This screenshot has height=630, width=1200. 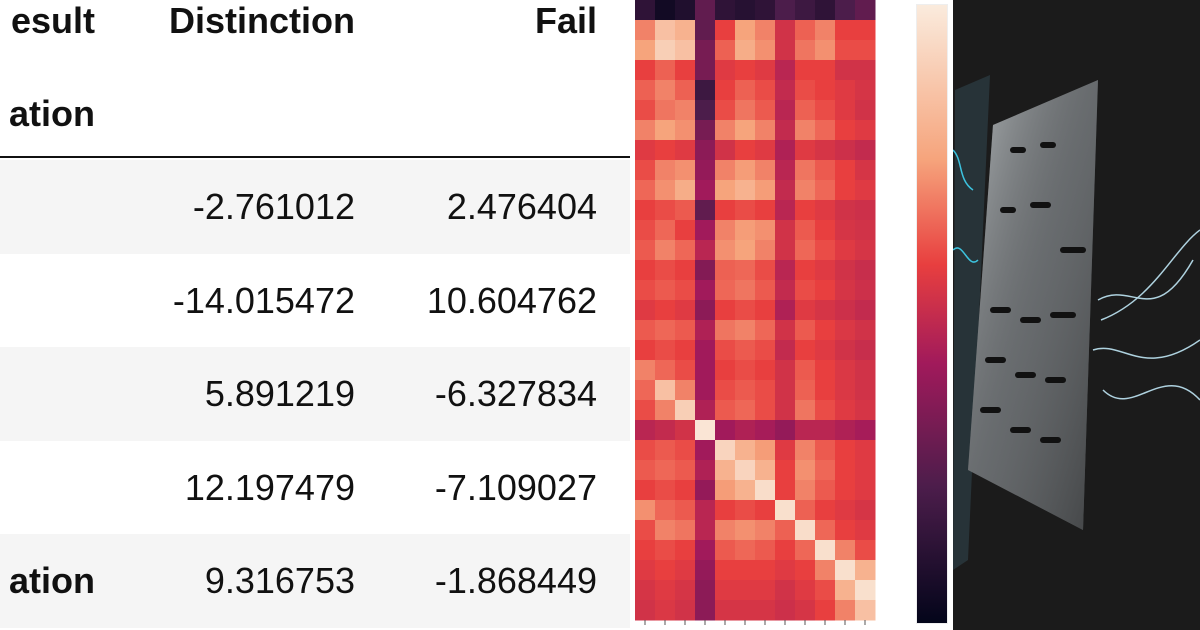 I want to click on index-name: ation, so click(x=52, y=113).